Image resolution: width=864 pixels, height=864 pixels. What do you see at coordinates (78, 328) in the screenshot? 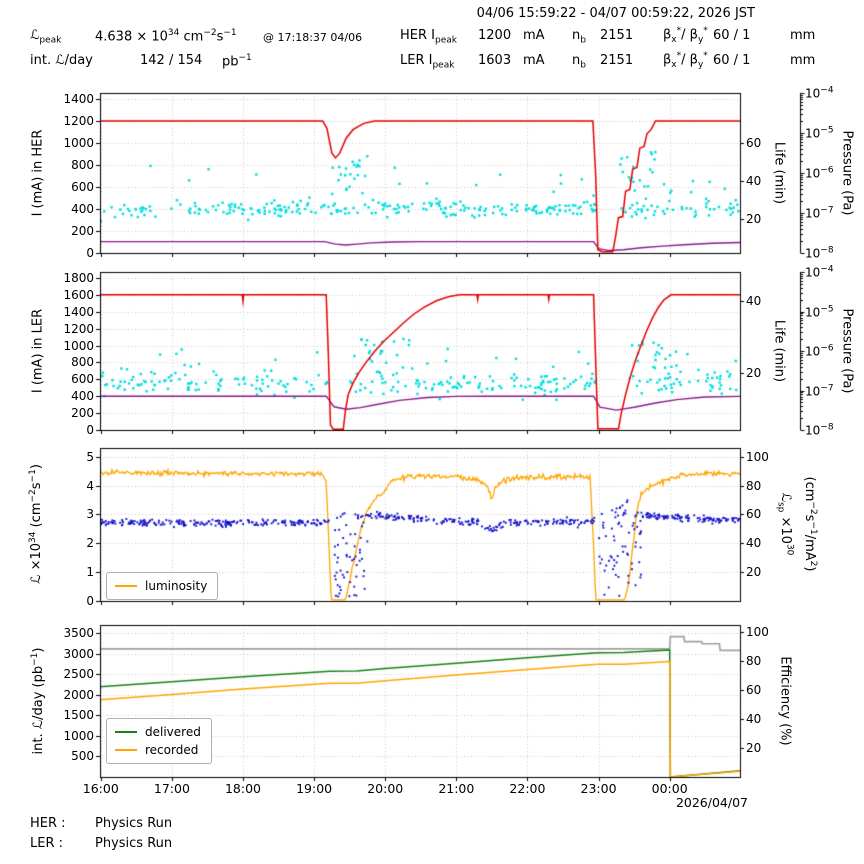
I see `ler-ytick-label: 1200` at bounding box center [78, 328].